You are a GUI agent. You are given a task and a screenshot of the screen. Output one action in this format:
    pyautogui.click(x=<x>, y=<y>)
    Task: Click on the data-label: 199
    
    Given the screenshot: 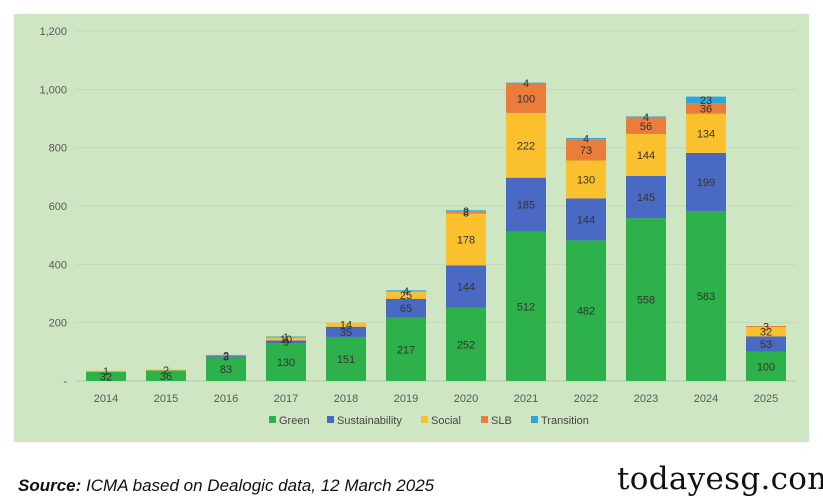 What is the action you would take?
    pyautogui.click(x=706, y=183)
    